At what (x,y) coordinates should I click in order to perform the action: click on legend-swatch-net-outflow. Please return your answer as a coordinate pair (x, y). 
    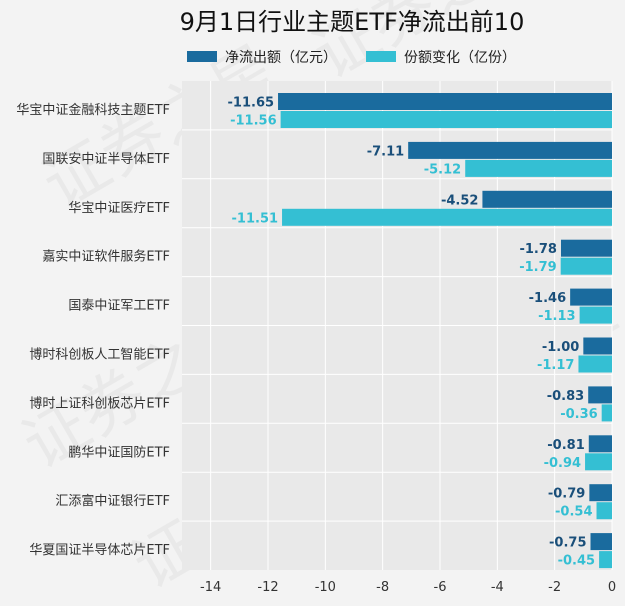
    Looking at the image, I should click on (202, 56).